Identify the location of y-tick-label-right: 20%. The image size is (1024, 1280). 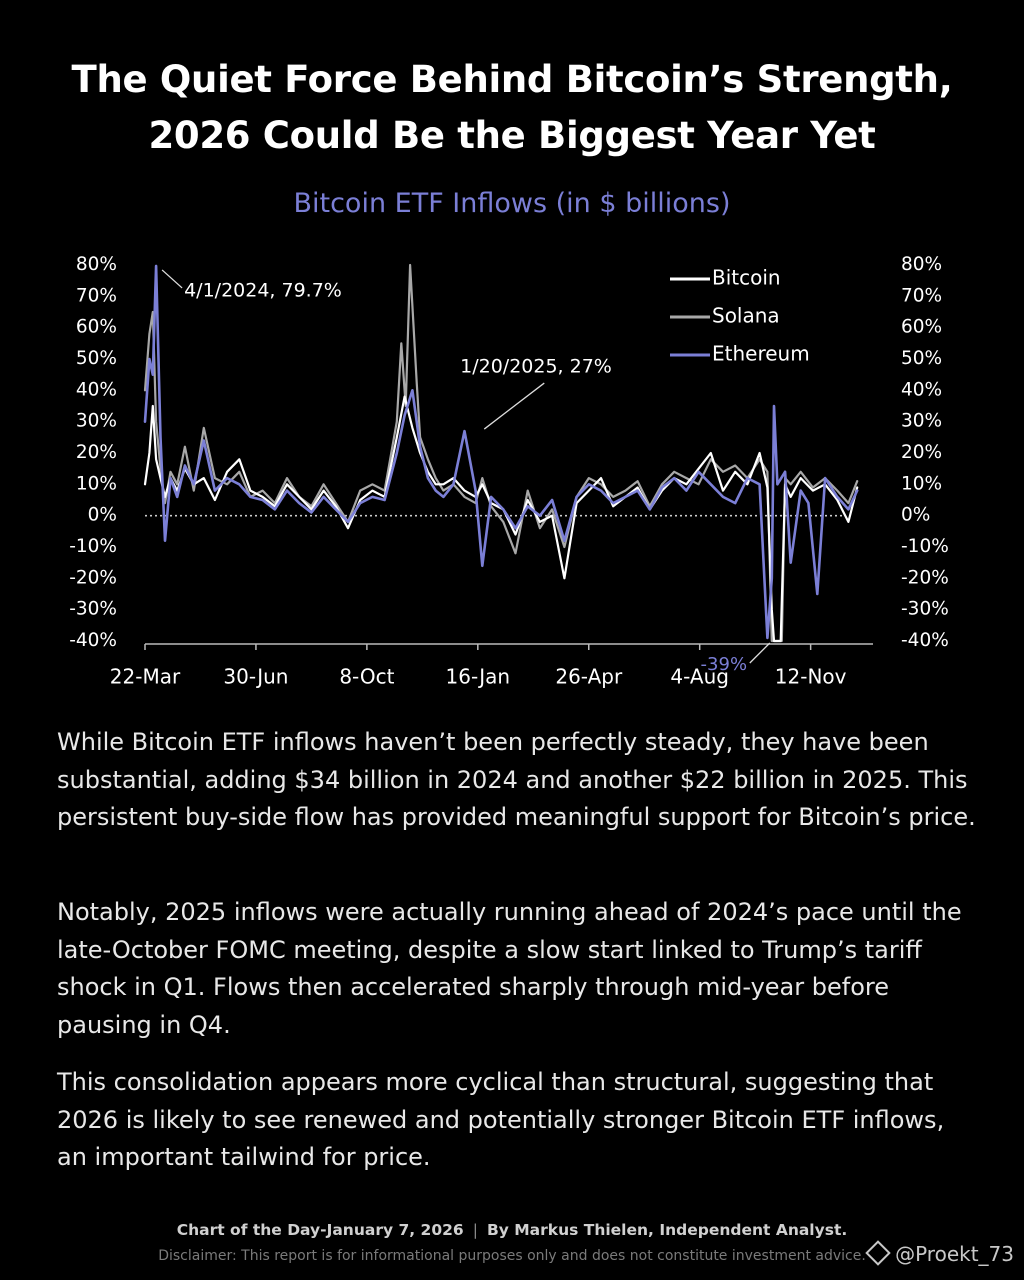
(921, 452).